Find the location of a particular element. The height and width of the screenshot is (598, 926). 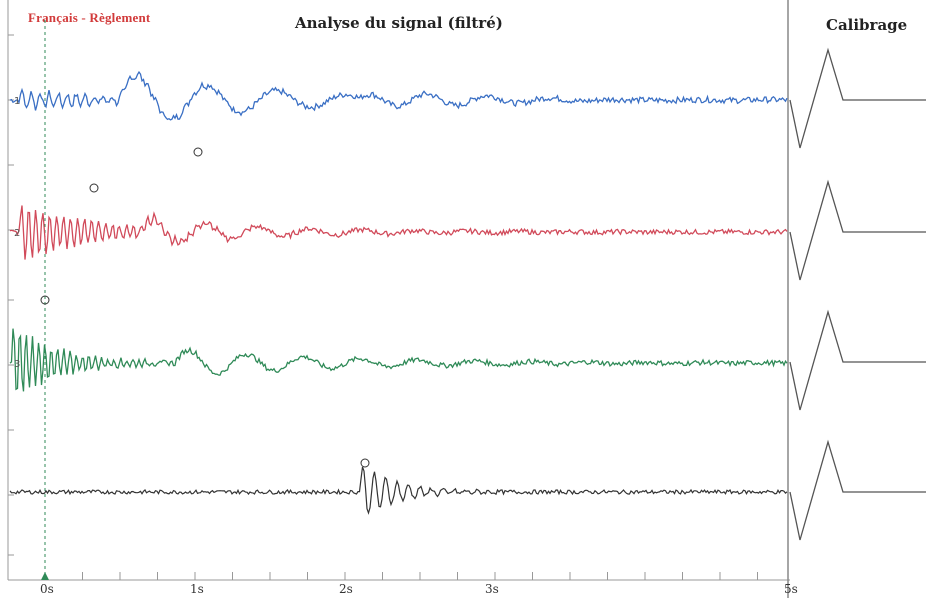

time-tick-label-1: 1s is located at coordinates (197, 589).